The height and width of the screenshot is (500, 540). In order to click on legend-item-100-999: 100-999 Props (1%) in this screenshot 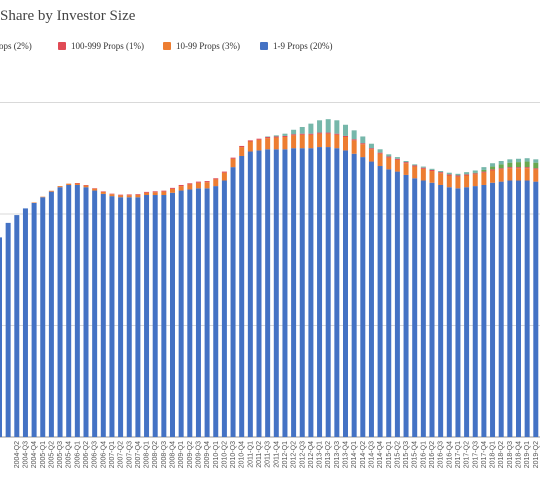, I will do `click(101, 46)`.